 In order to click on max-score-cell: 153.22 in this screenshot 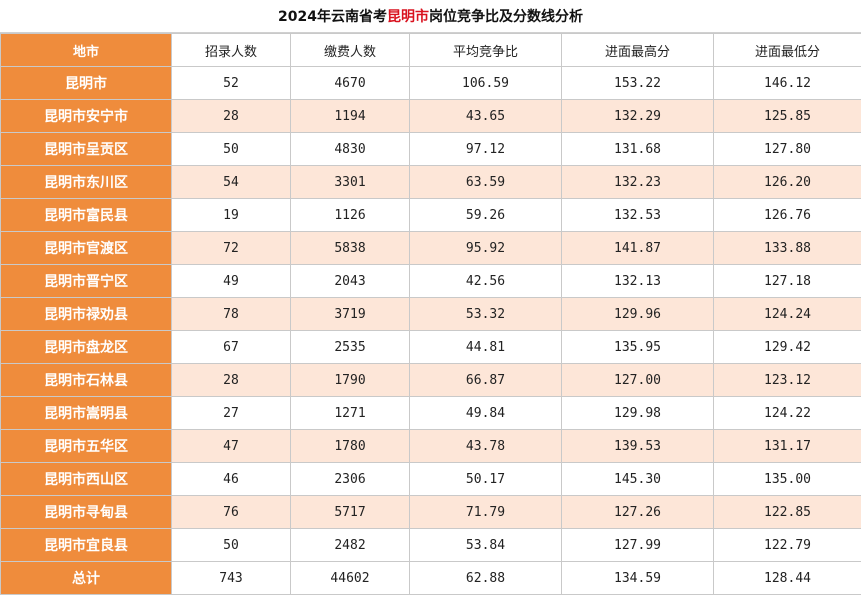, I will do `click(638, 83)`.